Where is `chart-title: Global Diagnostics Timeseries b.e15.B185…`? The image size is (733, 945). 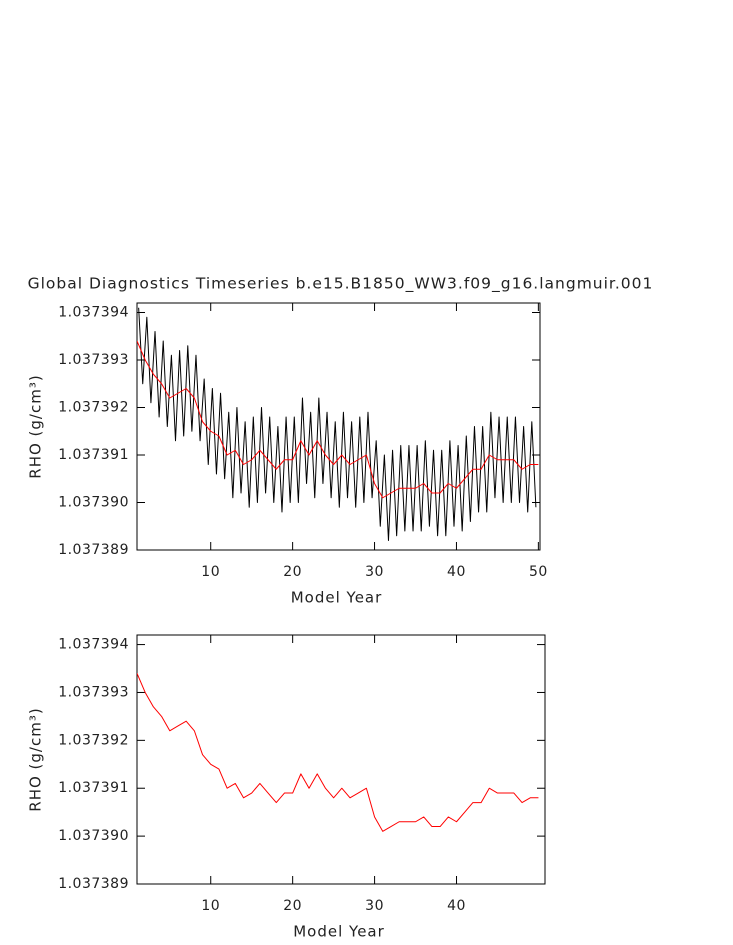
chart-title: Global Diagnostics Timeseries b.e15.B185… is located at coordinates (341, 284).